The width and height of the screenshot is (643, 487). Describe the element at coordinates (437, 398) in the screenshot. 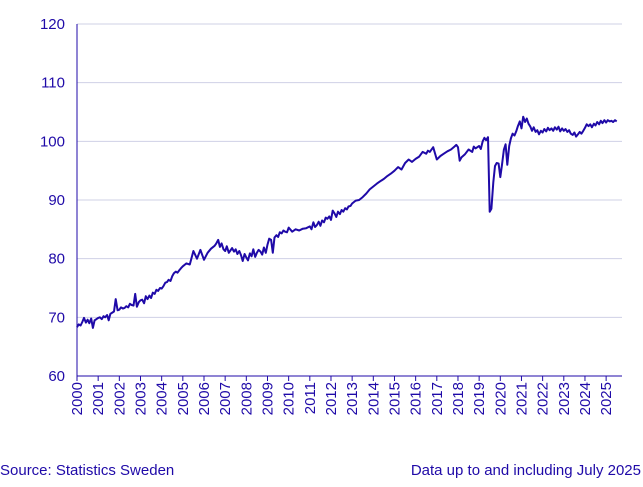

I see `x-tick-label: 2017` at that location.